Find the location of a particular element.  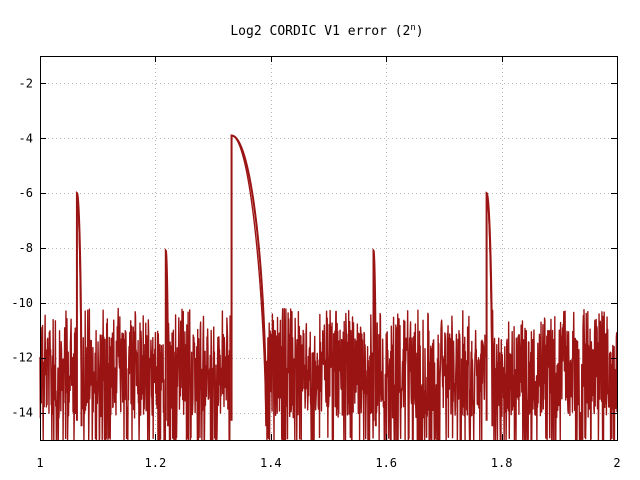

x-tick-label: 2 is located at coordinates (616, 463).